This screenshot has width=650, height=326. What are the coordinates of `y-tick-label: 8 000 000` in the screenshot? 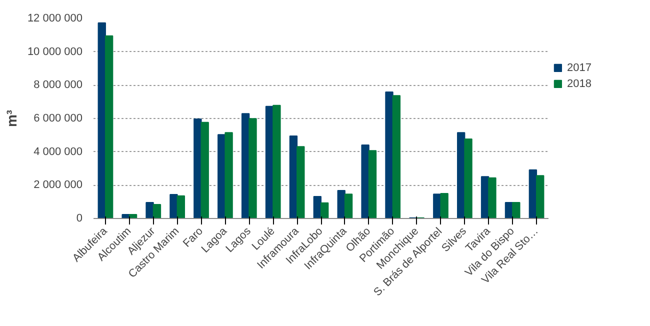 It's located at (58, 85).